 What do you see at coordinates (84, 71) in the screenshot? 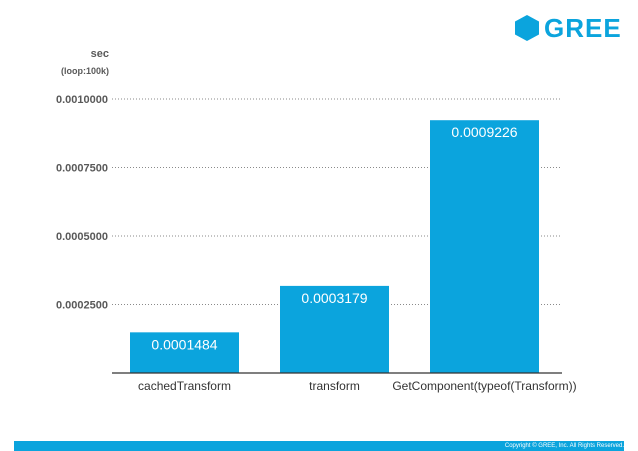
I see `y-axis-unit-note: (loop:100k)` at bounding box center [84, 71].